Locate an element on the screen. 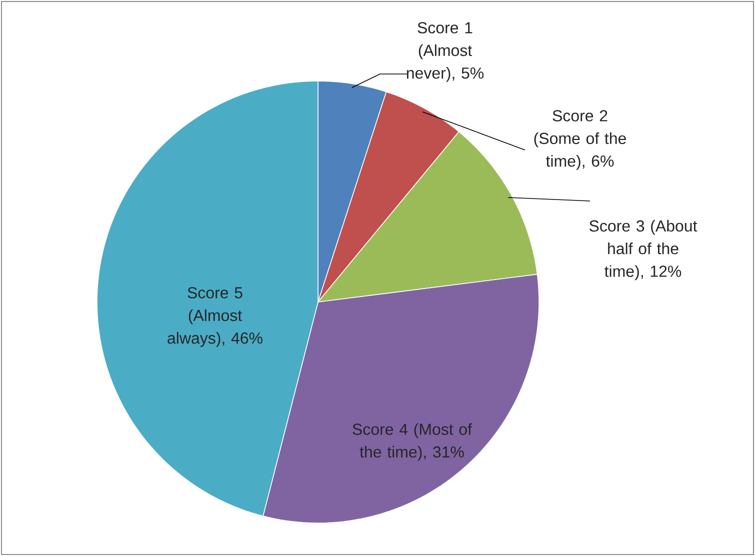 This screenshot has width=755, height=556. slice-label: Score 4 (Most of the time), 31% is located at coordinates (412, 442).